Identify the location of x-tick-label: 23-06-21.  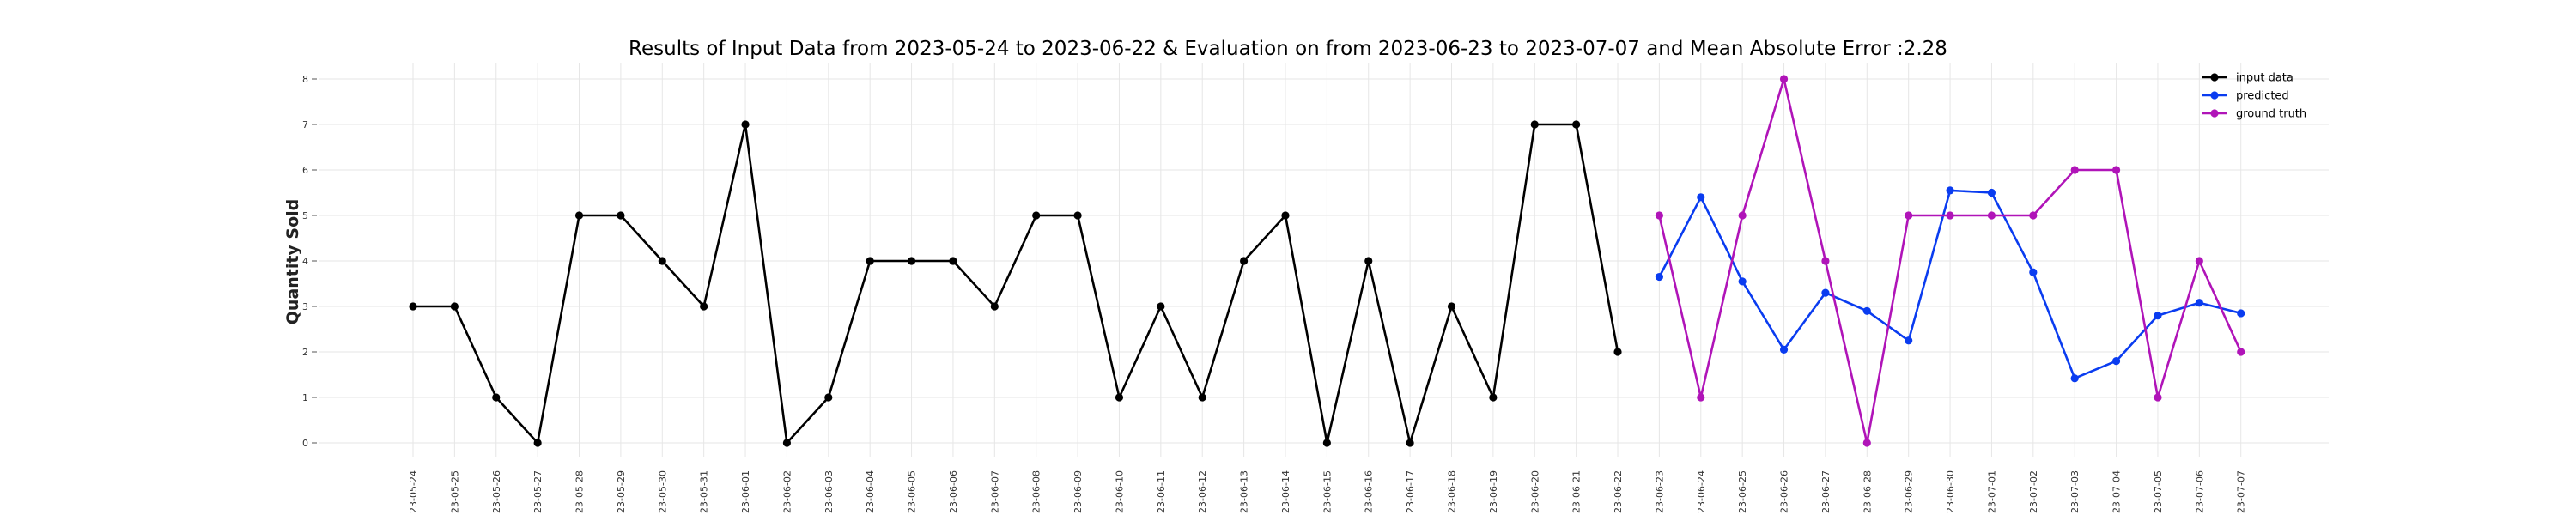
(1577, 491).